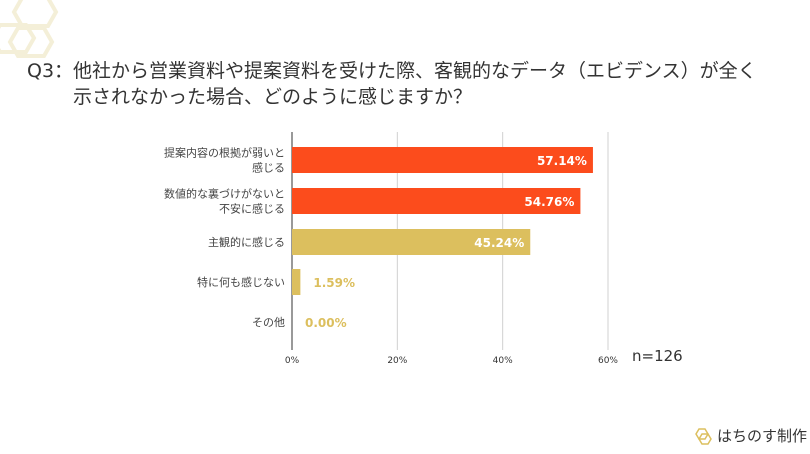  What do you see at coordinates (50, 71) in the screenshot?
I see `question-number: Q3：` at bounding box center [50, 71].